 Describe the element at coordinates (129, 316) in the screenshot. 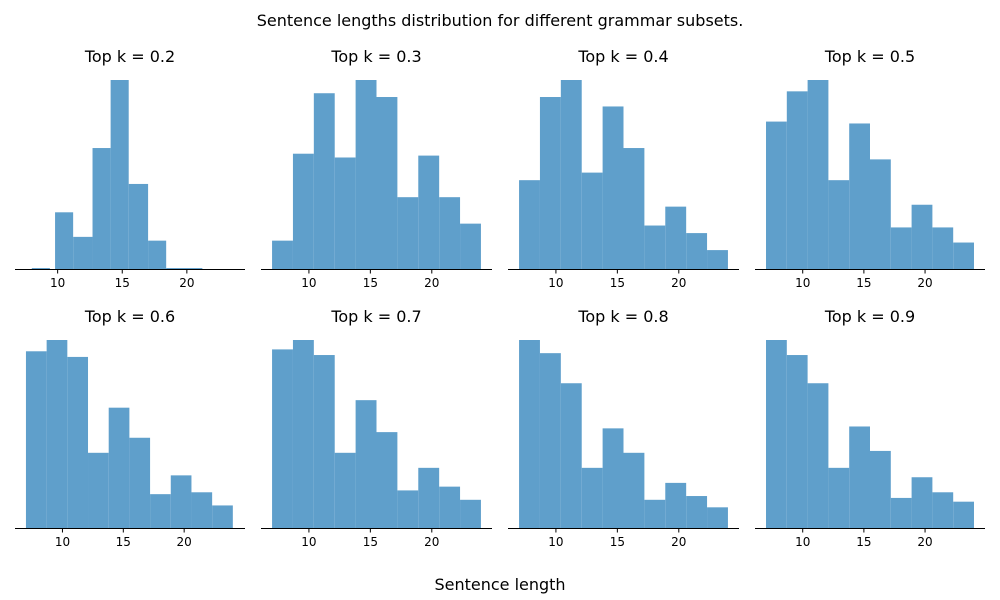

I see `subplot-title: Top k = 0.6` at that location.